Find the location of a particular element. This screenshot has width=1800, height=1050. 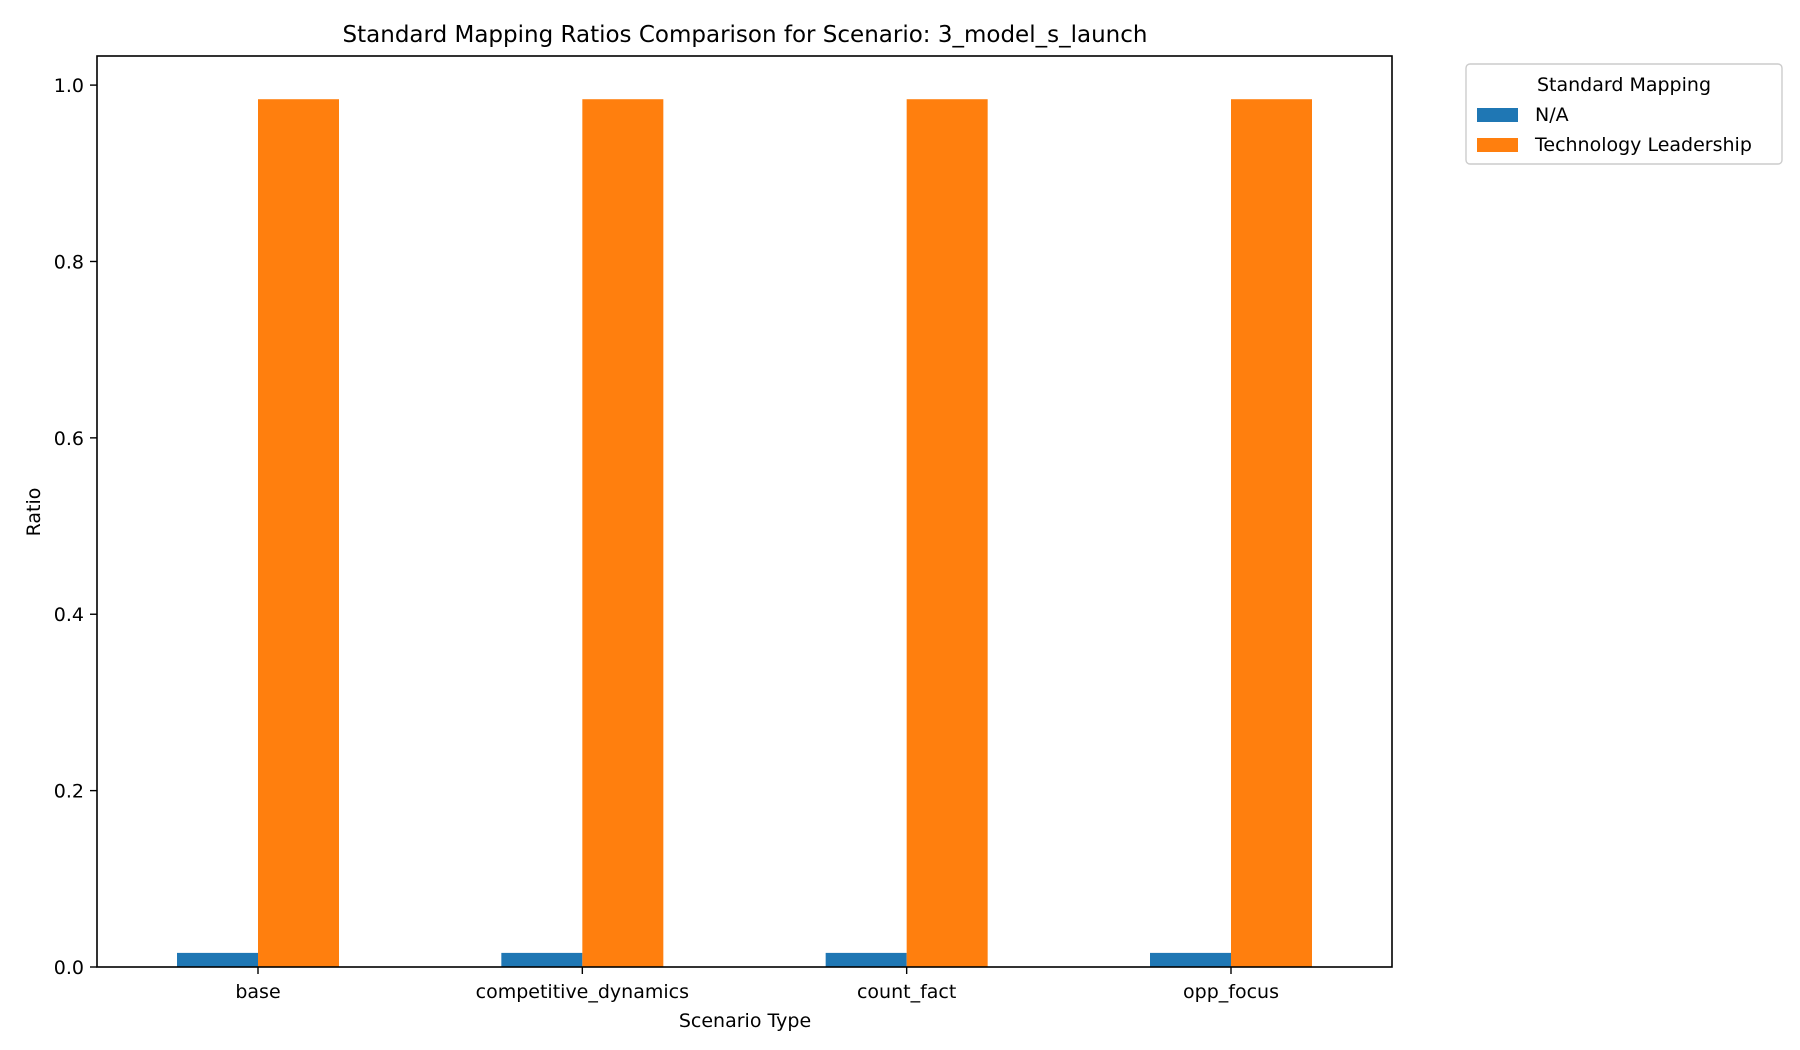

y-tick-label: 0.4 is located at coordinates (69, 615).